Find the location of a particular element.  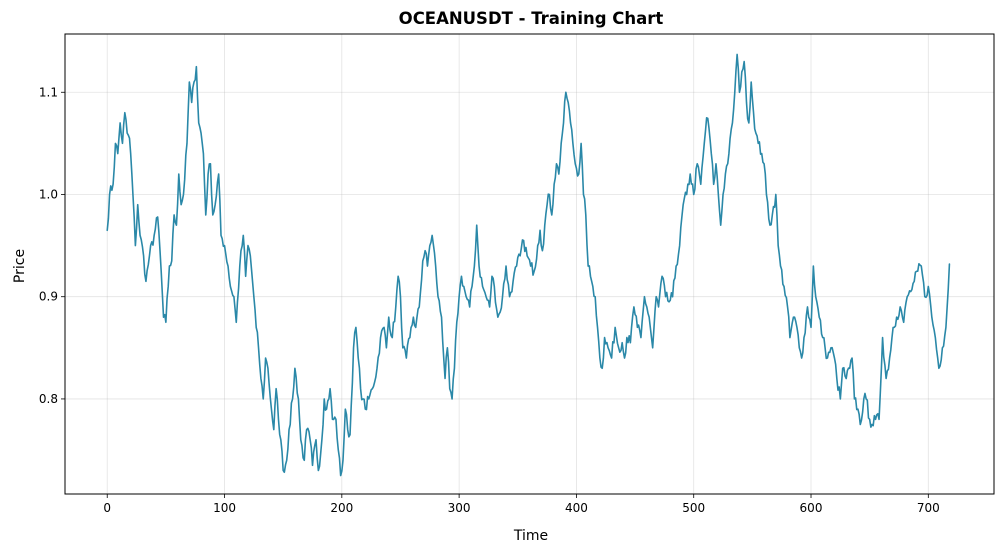

x-tick-label: 100 is located at coordinates (224, 508).